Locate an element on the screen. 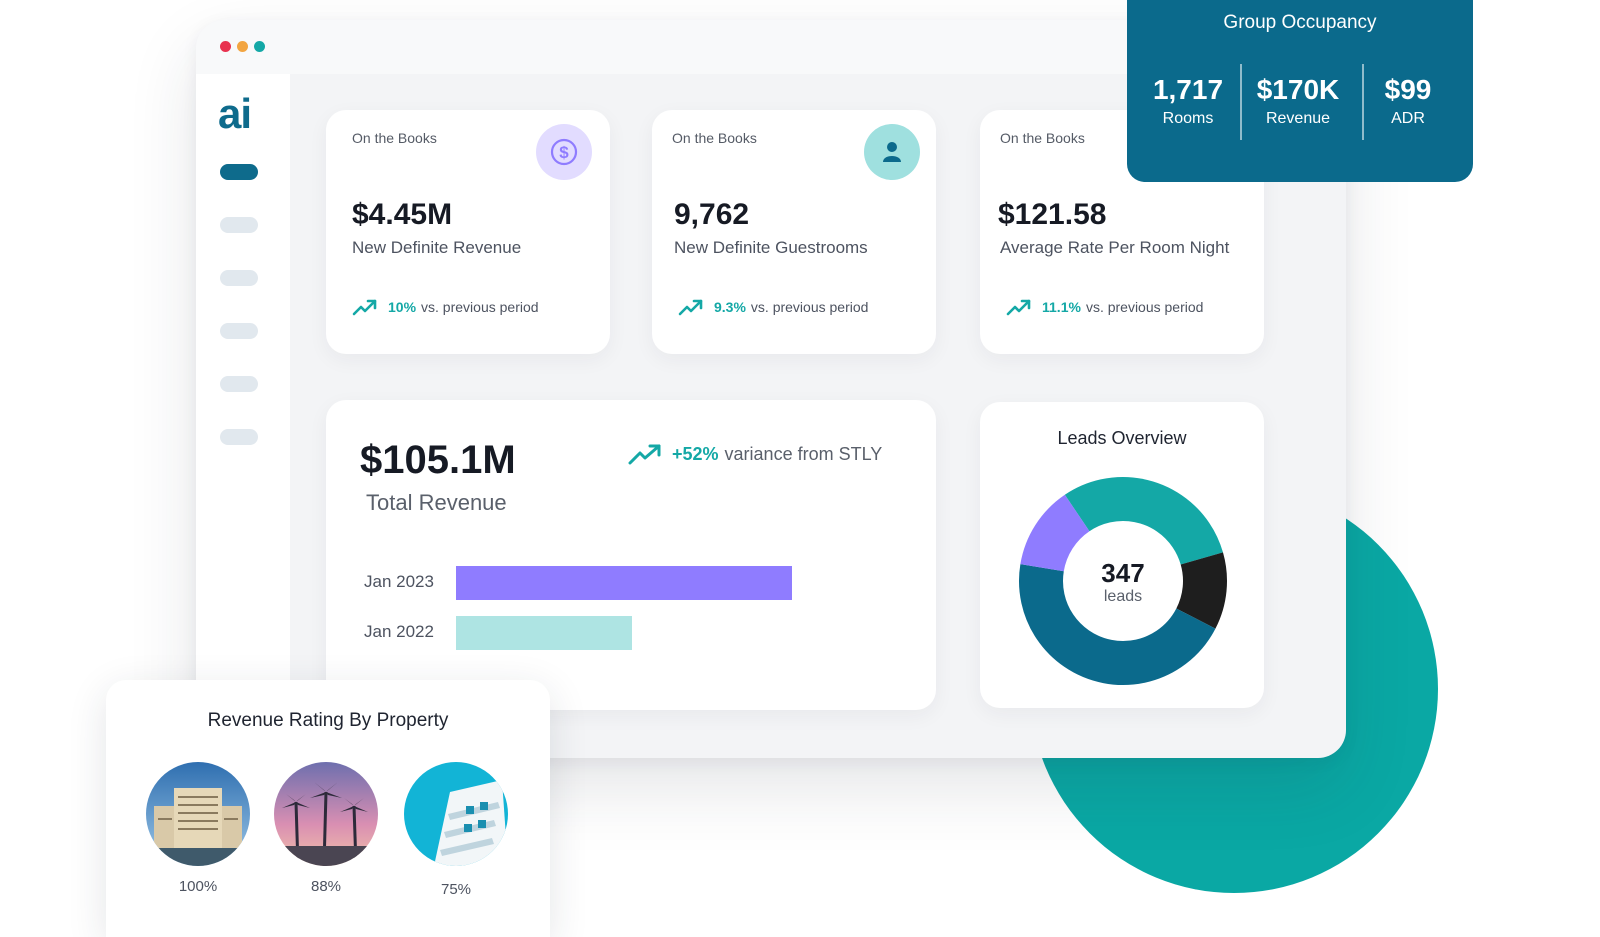  revenue-rating-card: Revenue Rating By Property 100% 88% is located at coordinates (328, 808).